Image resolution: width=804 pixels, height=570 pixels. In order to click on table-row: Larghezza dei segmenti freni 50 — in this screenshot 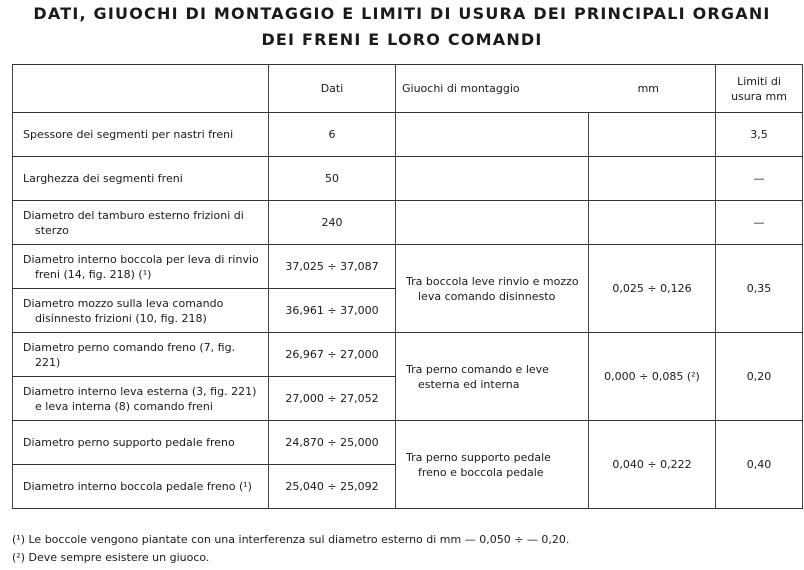, I will do `click(407, 178)`.